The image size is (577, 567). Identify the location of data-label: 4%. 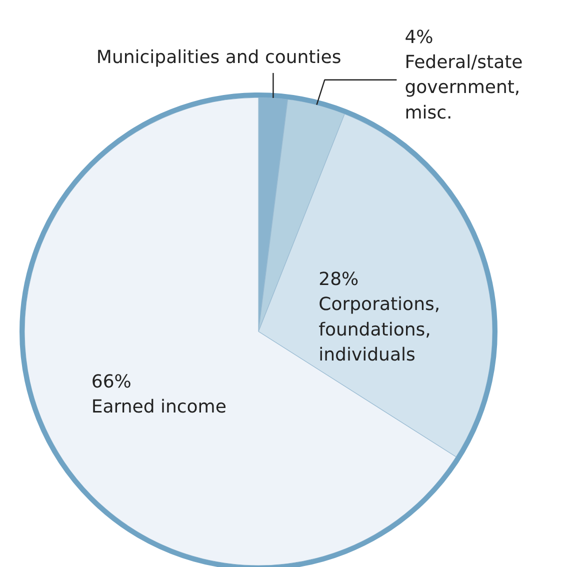
(419, 37).